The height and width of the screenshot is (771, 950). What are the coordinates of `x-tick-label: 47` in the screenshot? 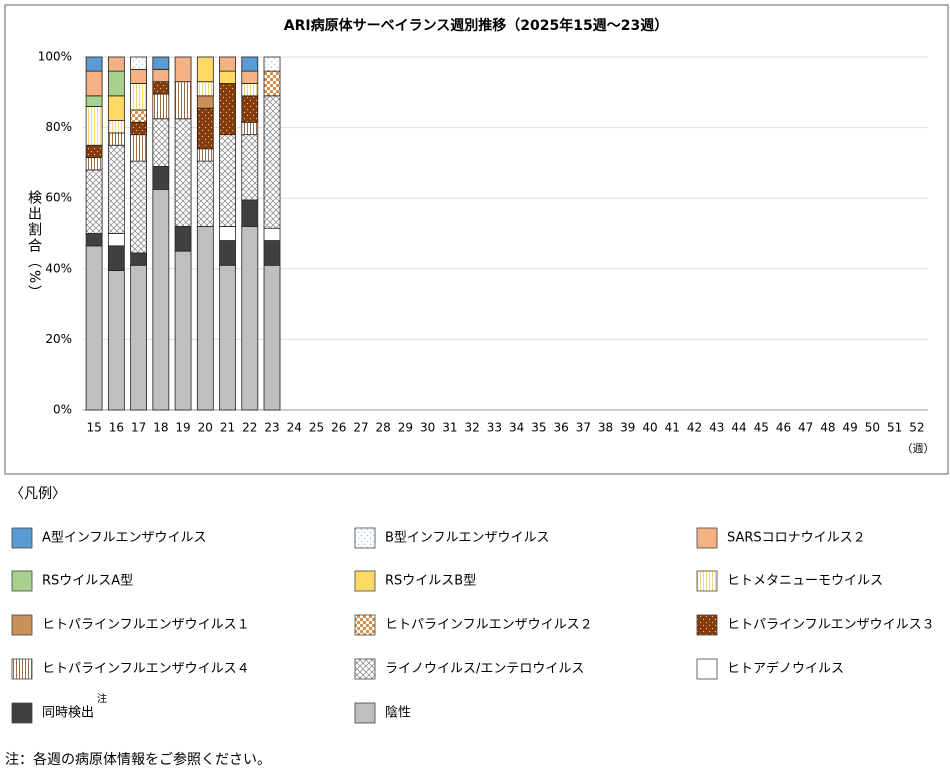 It's located at (805, 428).